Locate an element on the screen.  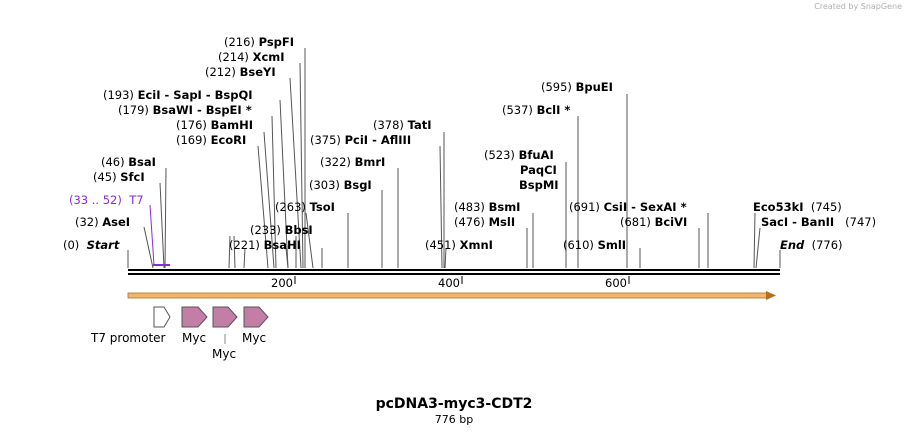
site-pspfi: (216) PspFI is located at coordinates (259, 42).